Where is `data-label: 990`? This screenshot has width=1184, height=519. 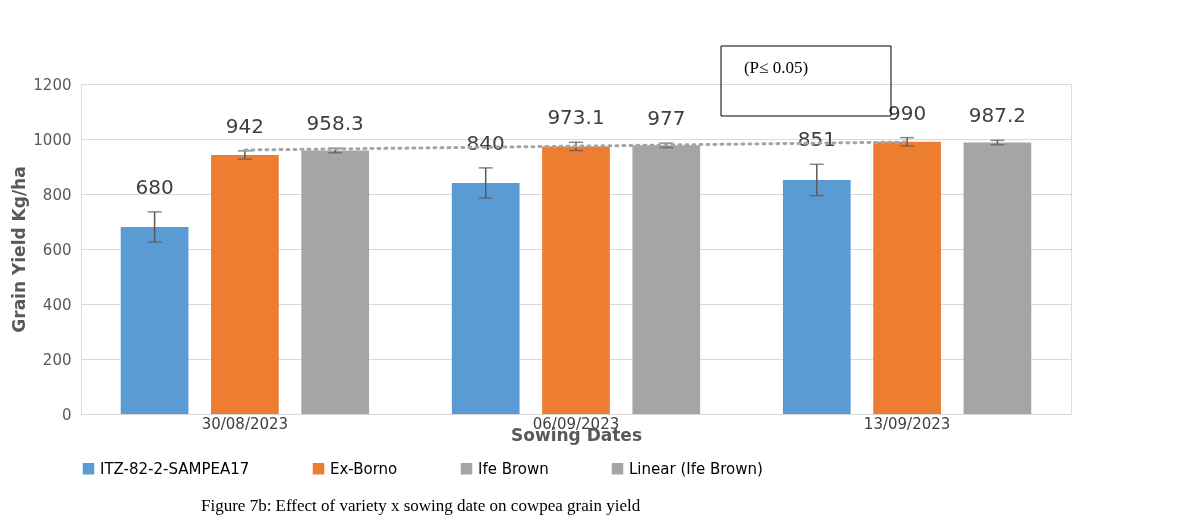
data-label: 990 is located at coordinates (907, 112).